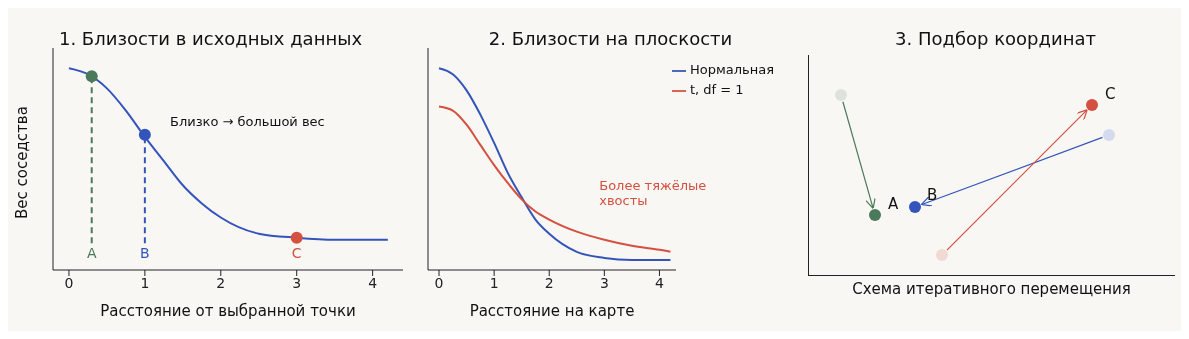  I want to click on annotation: B, so click(145, 253).